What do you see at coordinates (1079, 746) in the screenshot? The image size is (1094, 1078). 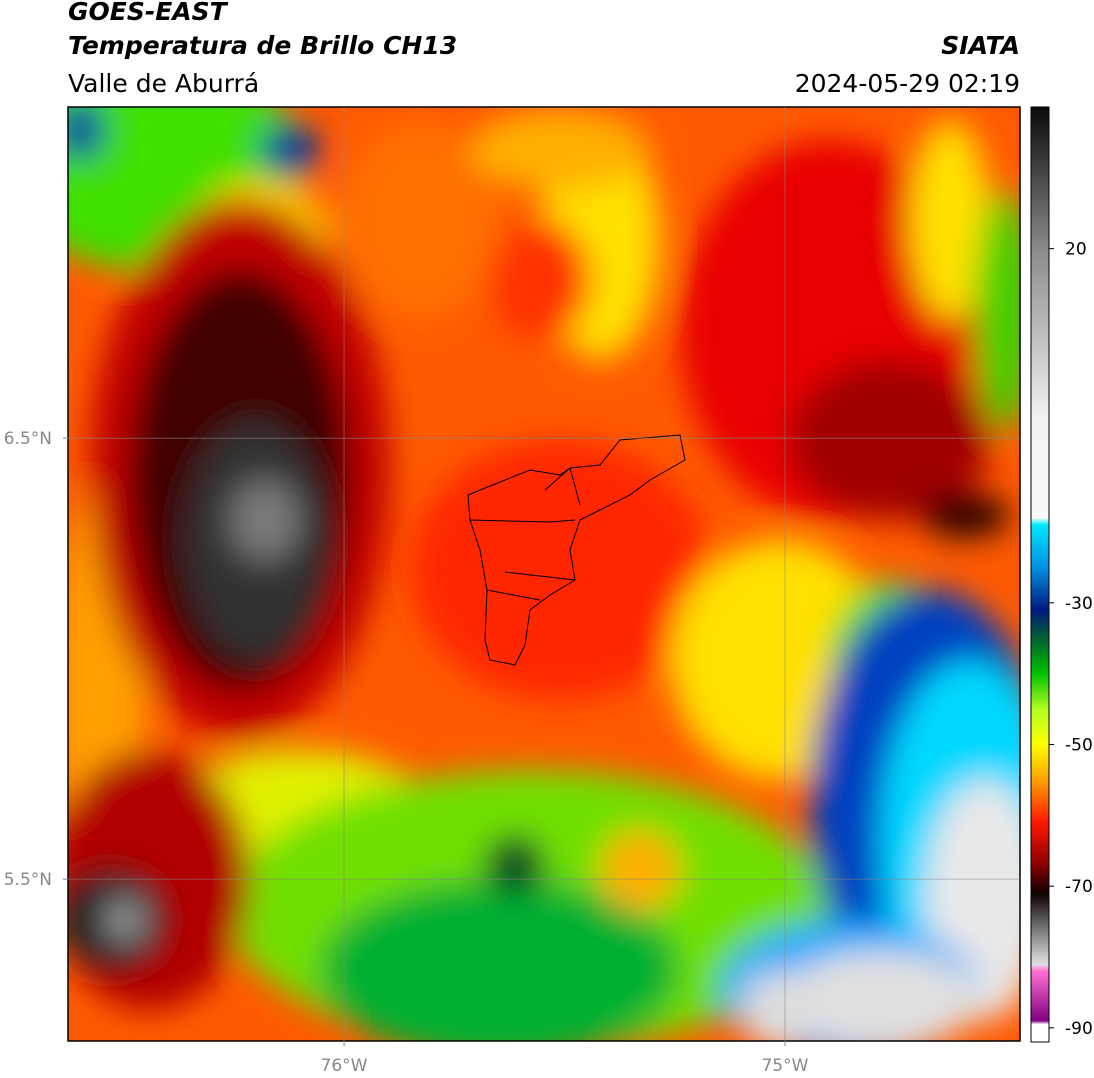 I see `colorbar-tick-label: -50` at bounding box center [1079, 746].